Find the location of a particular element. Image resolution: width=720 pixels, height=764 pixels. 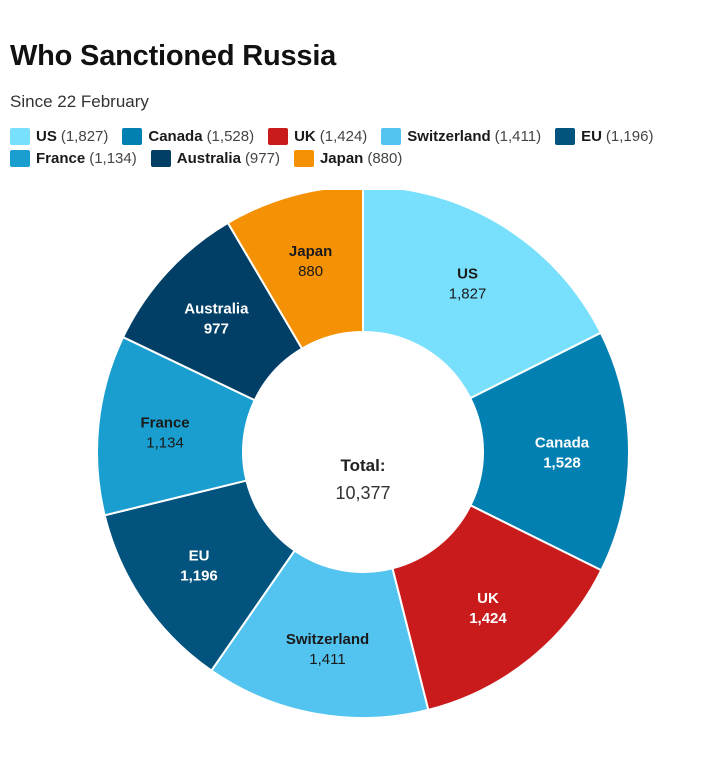

slice-value: 1,411 is located at coordinates (327, 659).